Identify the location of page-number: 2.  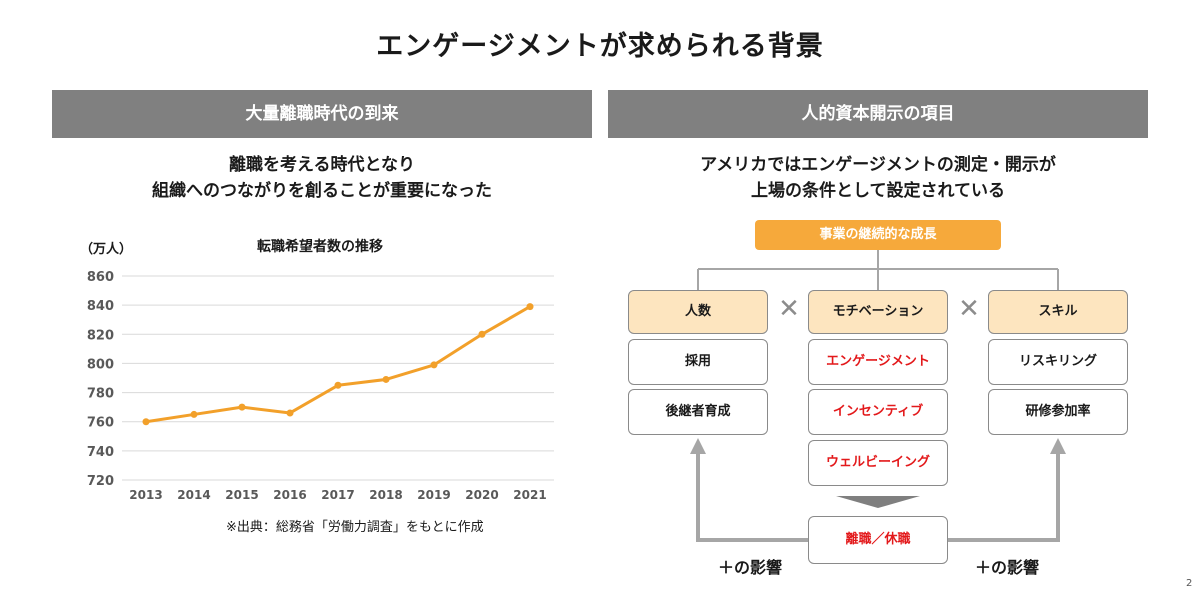
(1189, 583).